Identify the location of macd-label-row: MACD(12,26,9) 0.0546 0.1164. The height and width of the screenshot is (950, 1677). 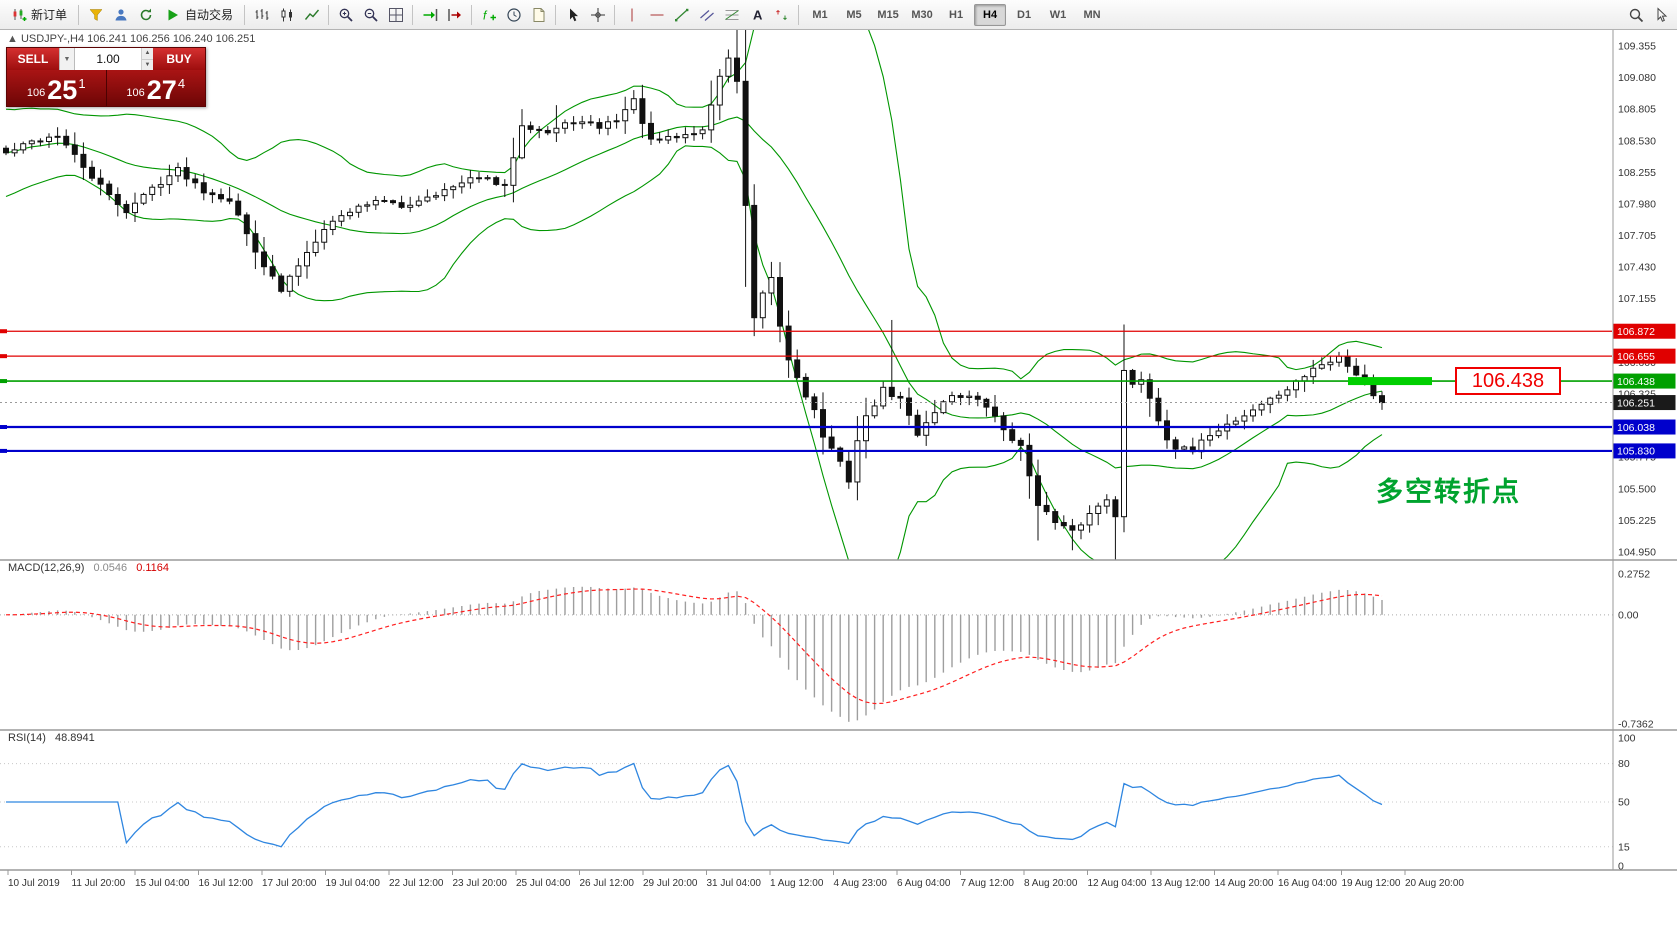
(88, 568).